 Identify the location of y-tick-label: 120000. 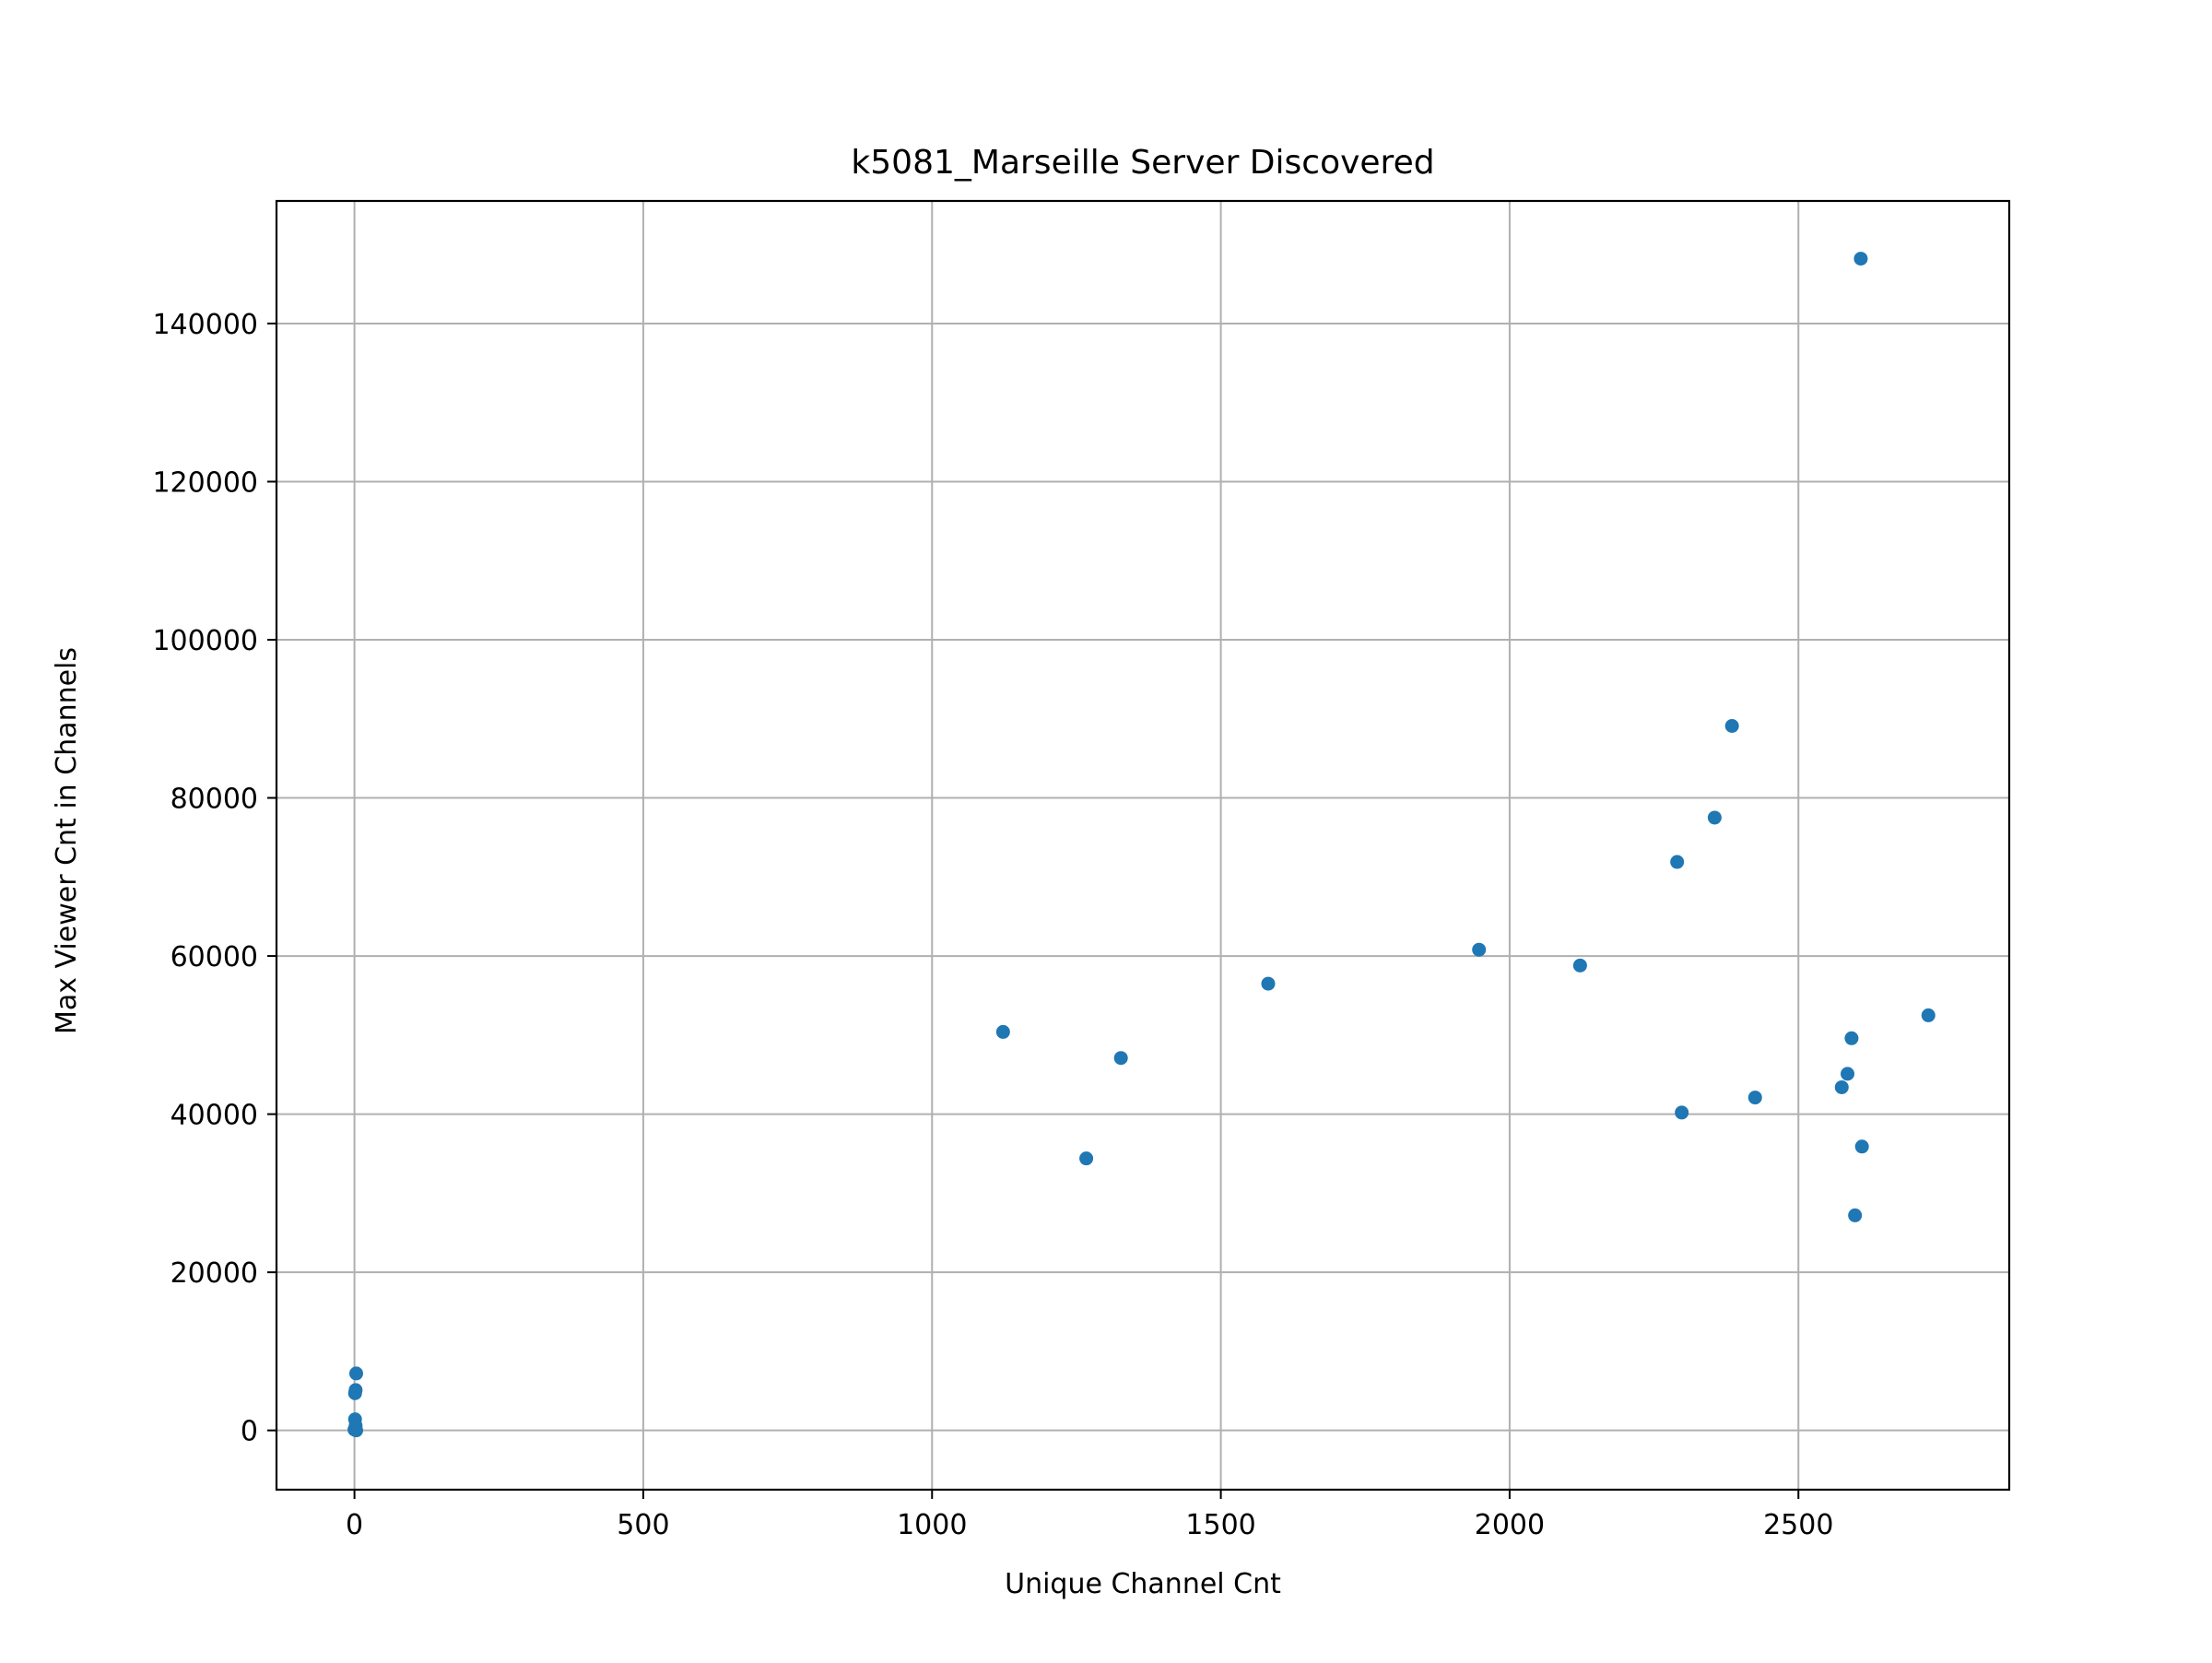
(205, 482).